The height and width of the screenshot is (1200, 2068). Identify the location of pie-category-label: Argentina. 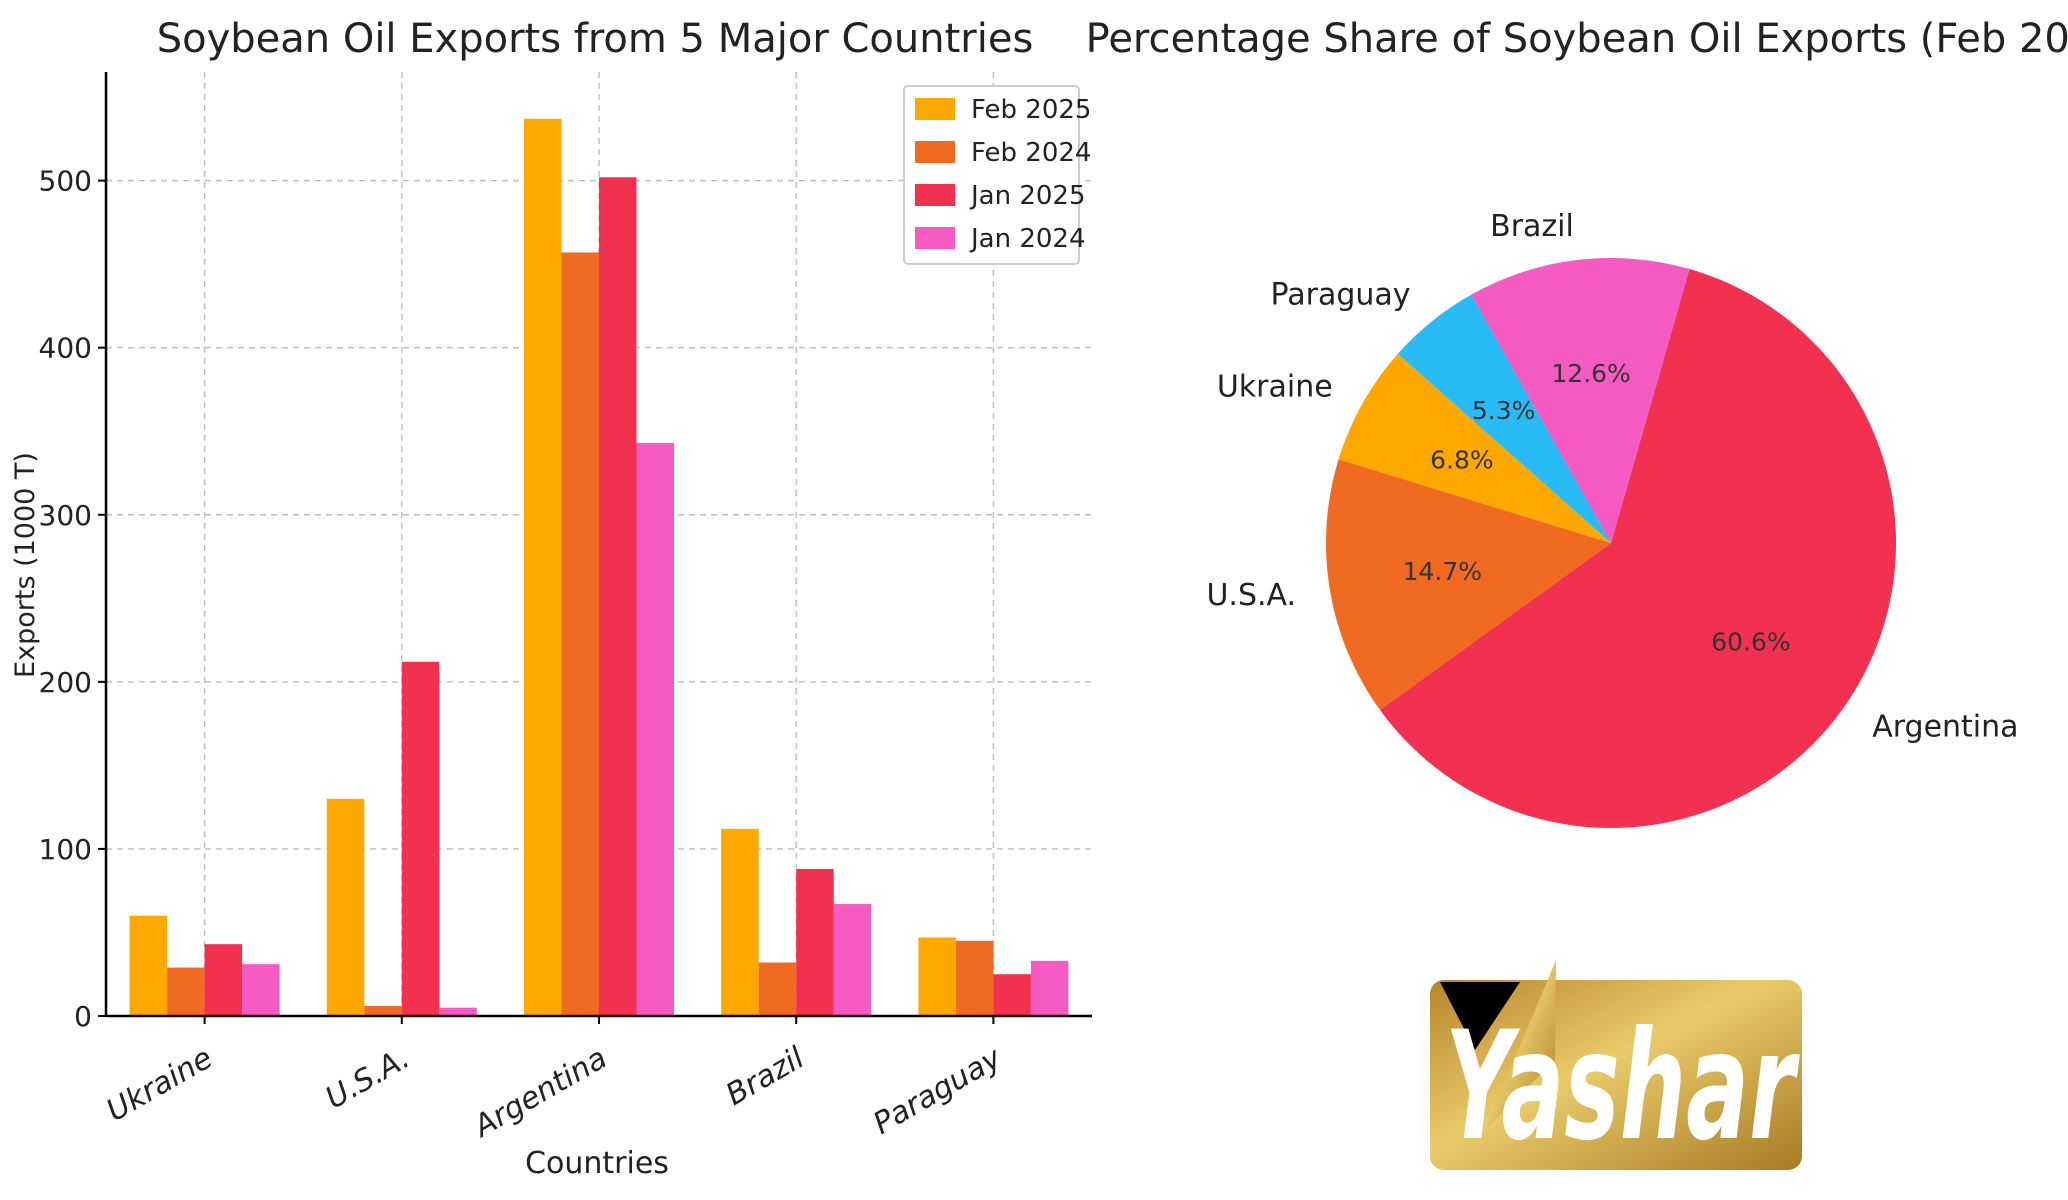
(1945, 726).